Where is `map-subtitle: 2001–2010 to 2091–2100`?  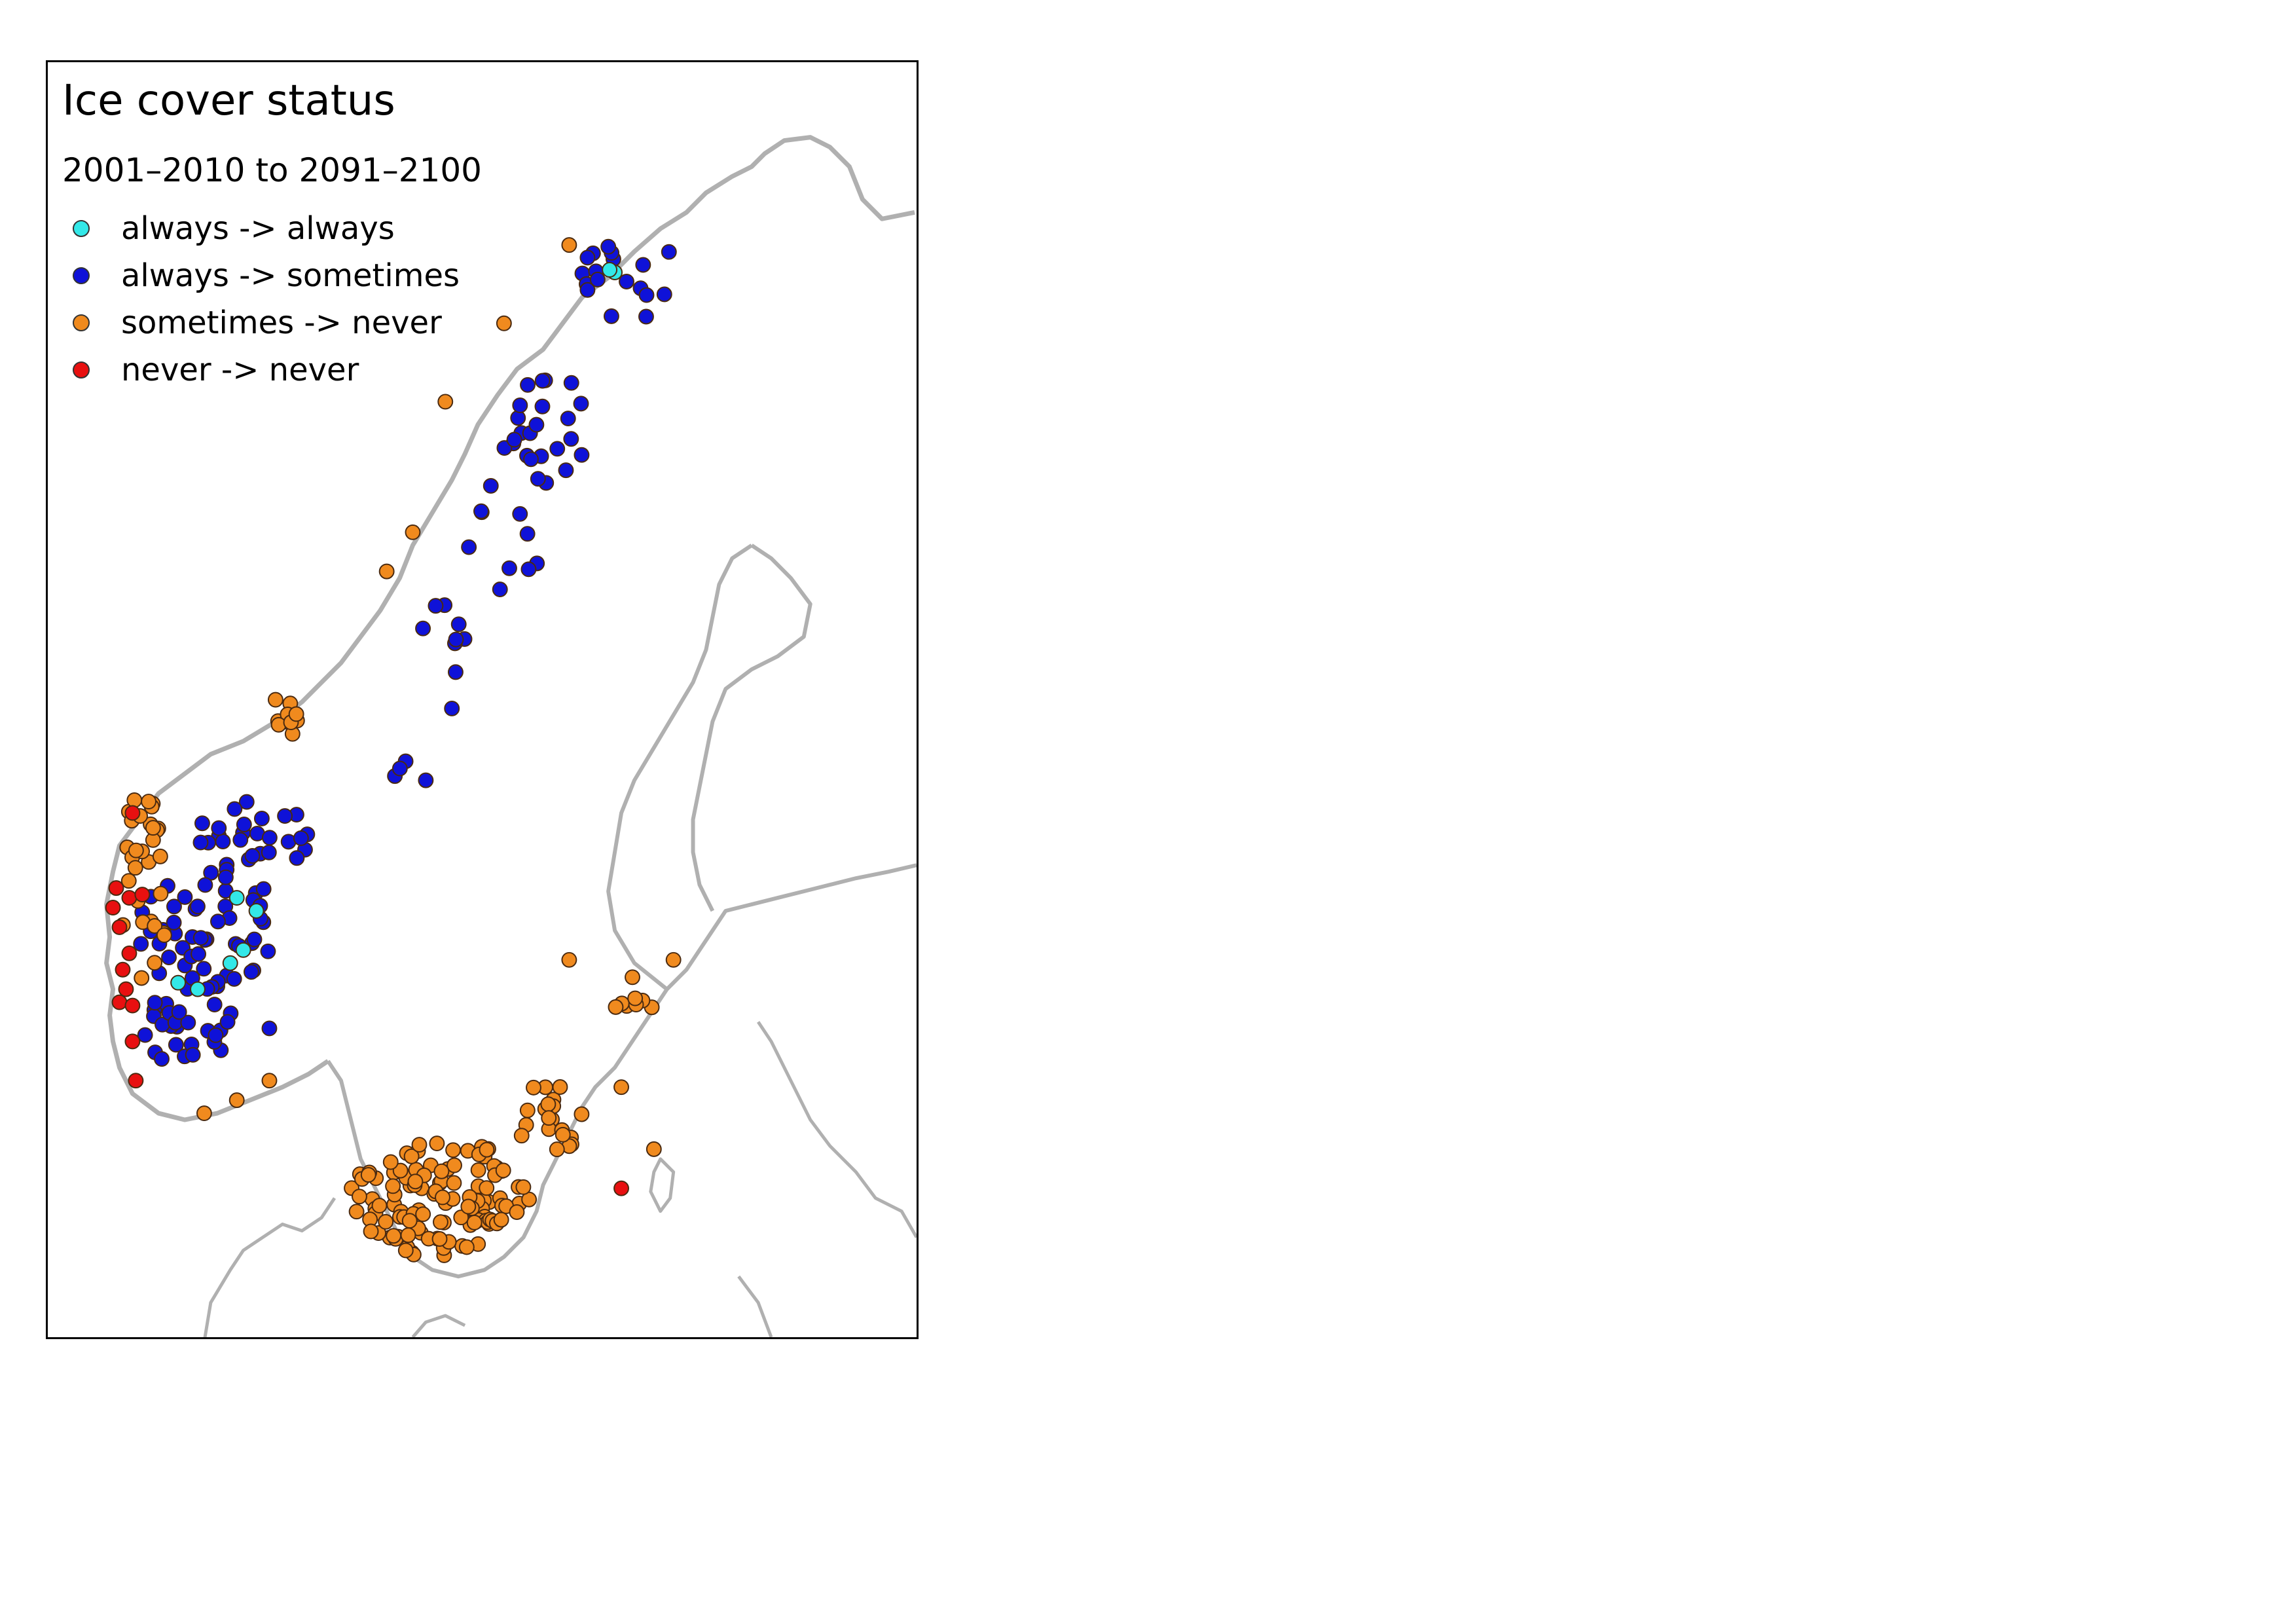
map-subtitle: 2001–2010 to 2091–2100 is located at coordinates (272, 170).